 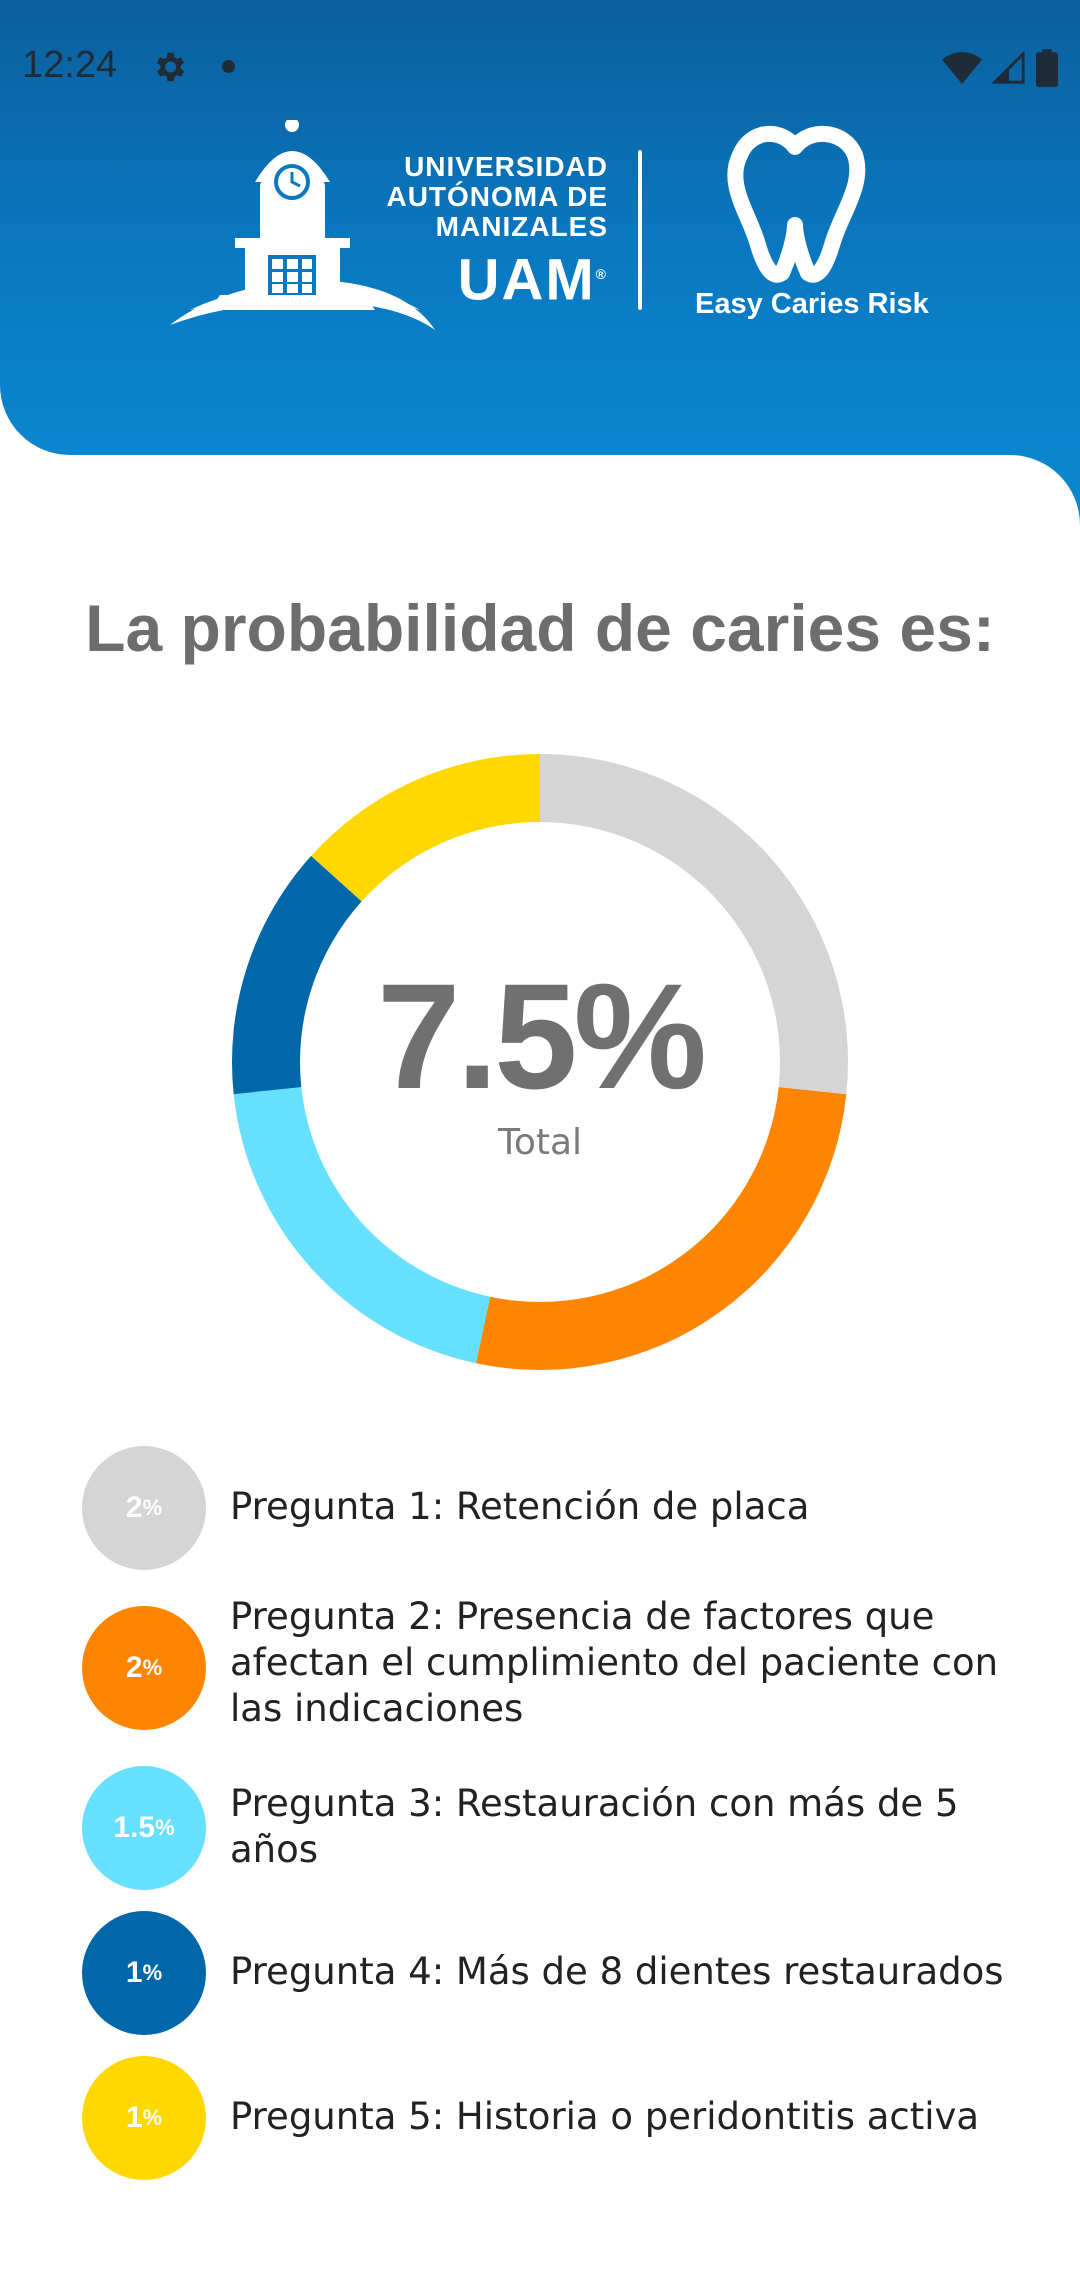 What do you see at coordinates (1047, 68) in the screenshot?
I see `battery-icon` at bounding box center [1047, 68].